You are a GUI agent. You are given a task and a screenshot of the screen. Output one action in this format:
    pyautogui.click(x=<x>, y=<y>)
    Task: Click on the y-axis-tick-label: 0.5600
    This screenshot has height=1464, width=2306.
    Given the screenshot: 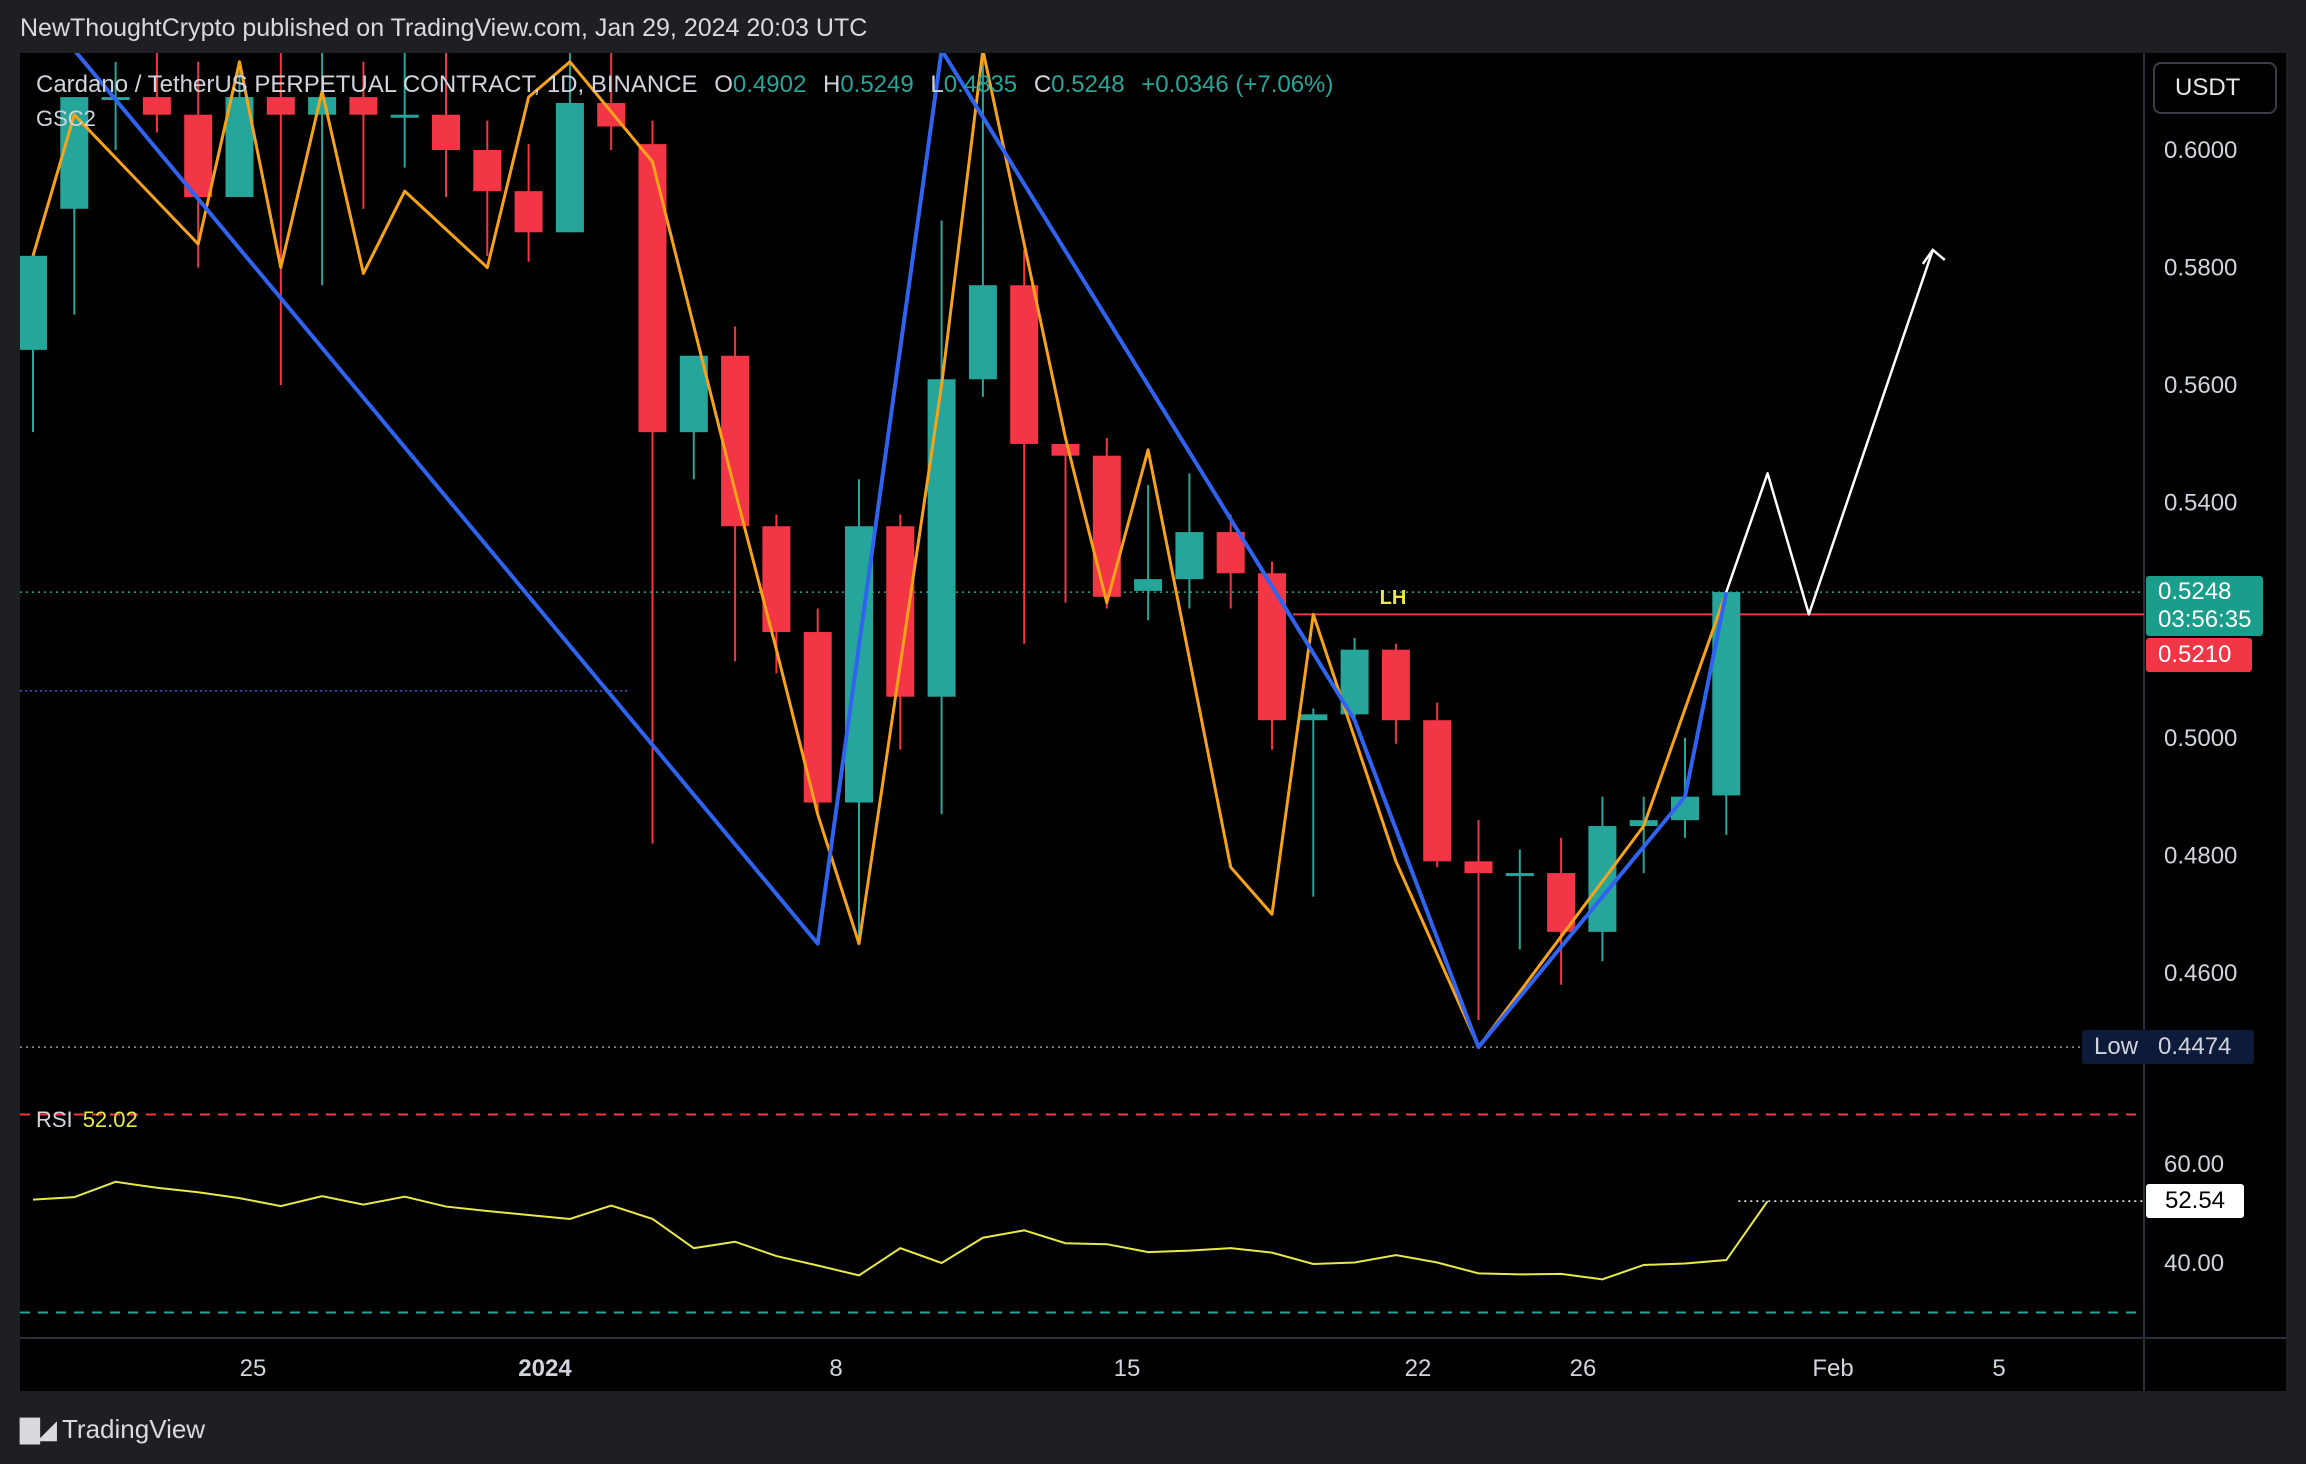 What is the action you would take?
    pyautogui.click(x=2200, y=385)
    